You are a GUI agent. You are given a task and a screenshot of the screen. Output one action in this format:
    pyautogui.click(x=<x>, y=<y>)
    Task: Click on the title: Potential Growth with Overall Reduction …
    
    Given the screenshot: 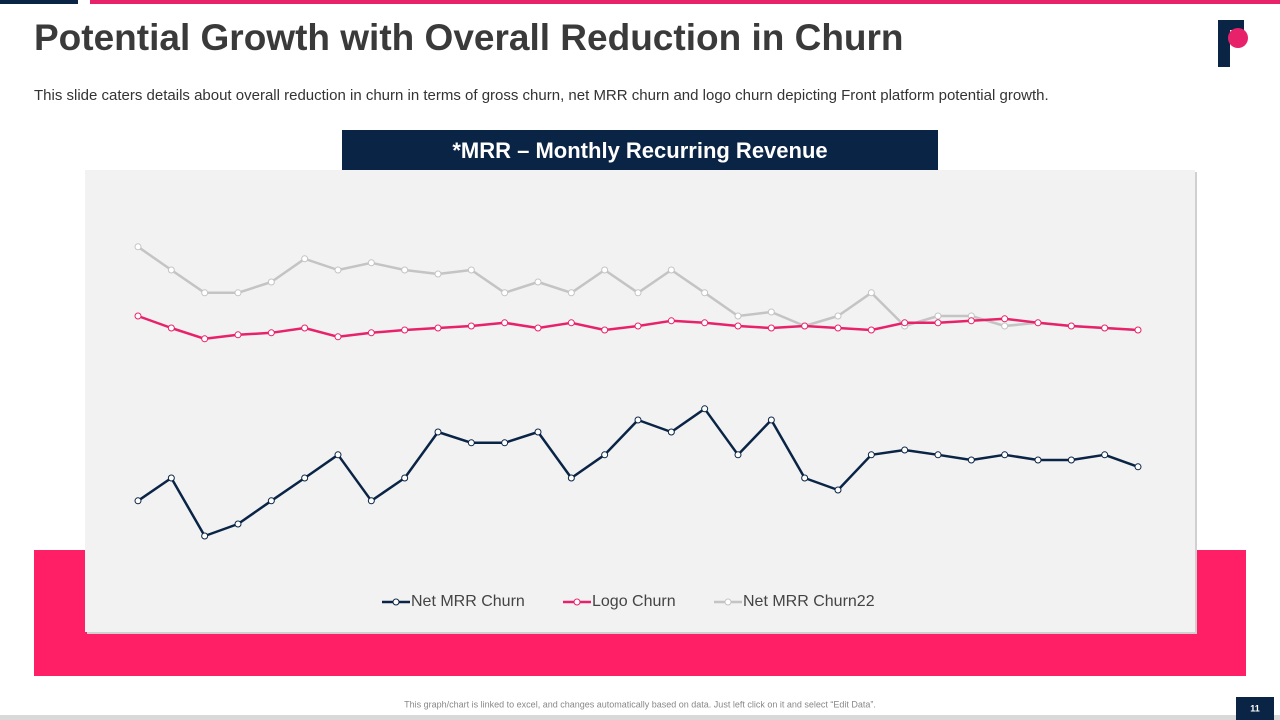 What is the action you would take?
    pyautogui.click(x=469, y=37)
    